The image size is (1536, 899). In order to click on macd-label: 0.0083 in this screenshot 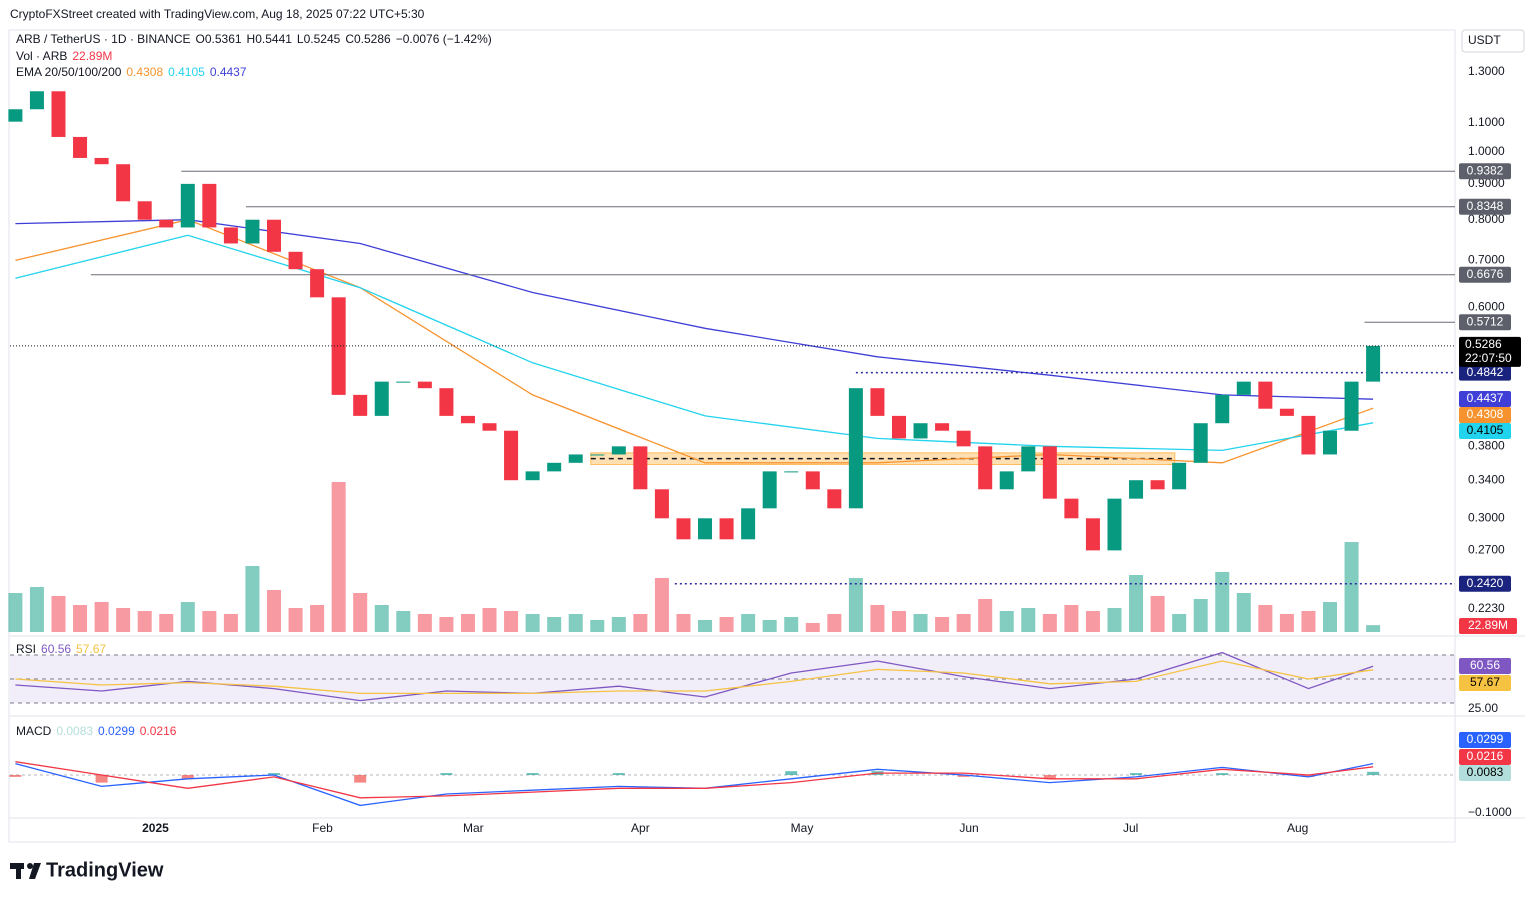, I will do `click(1485, 772)`.